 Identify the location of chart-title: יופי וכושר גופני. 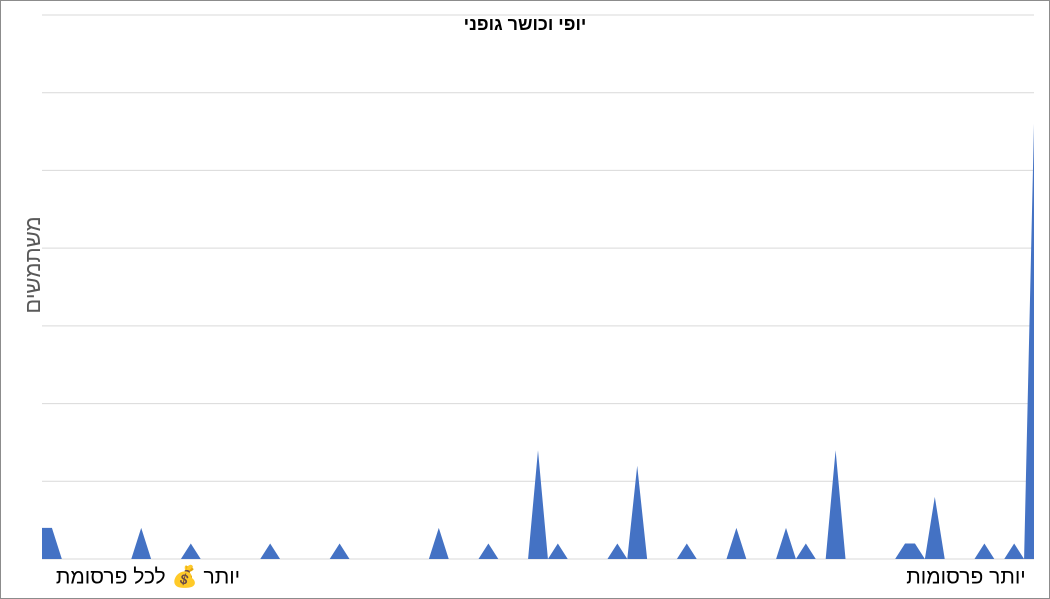
(525, 24).